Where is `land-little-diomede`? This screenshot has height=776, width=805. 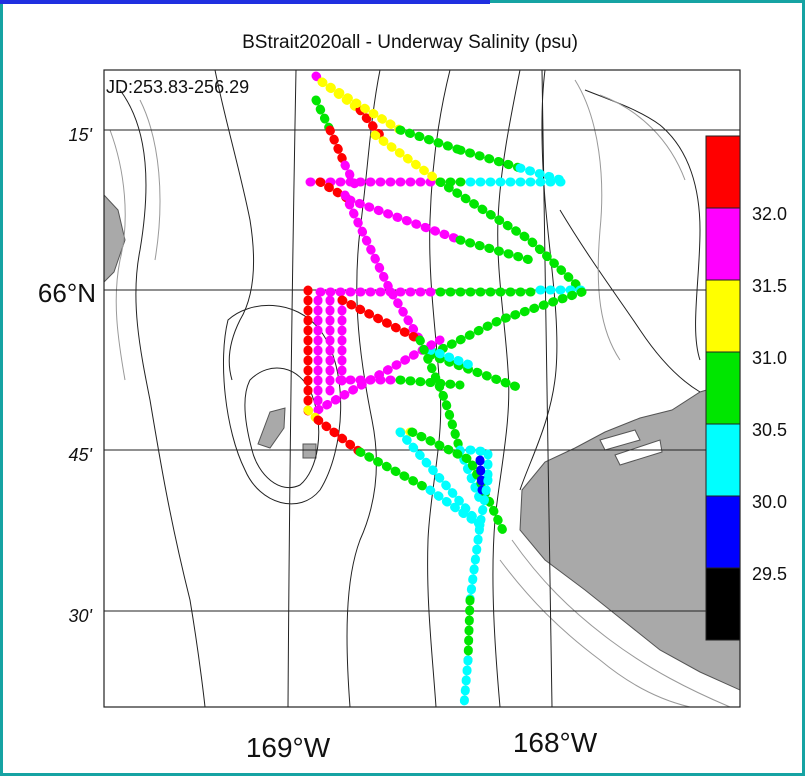 land-little-diomede is located at coordinates (309, 451).